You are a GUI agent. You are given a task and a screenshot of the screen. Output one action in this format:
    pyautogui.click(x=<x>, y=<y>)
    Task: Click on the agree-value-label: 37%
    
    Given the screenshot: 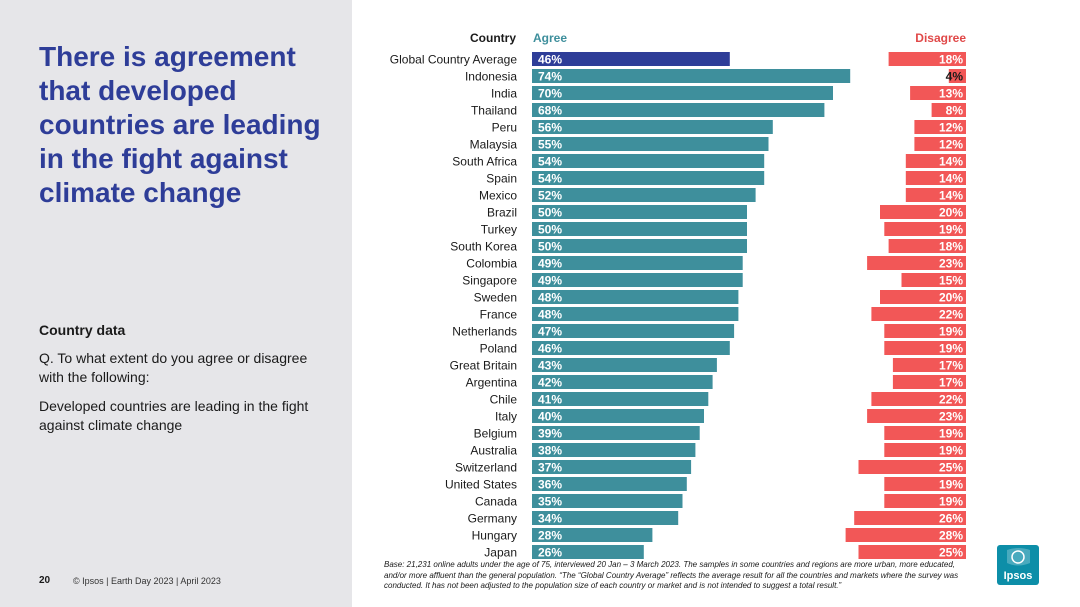 What is the action you would take?
    pyautogui.click(x=550, y=468)
    